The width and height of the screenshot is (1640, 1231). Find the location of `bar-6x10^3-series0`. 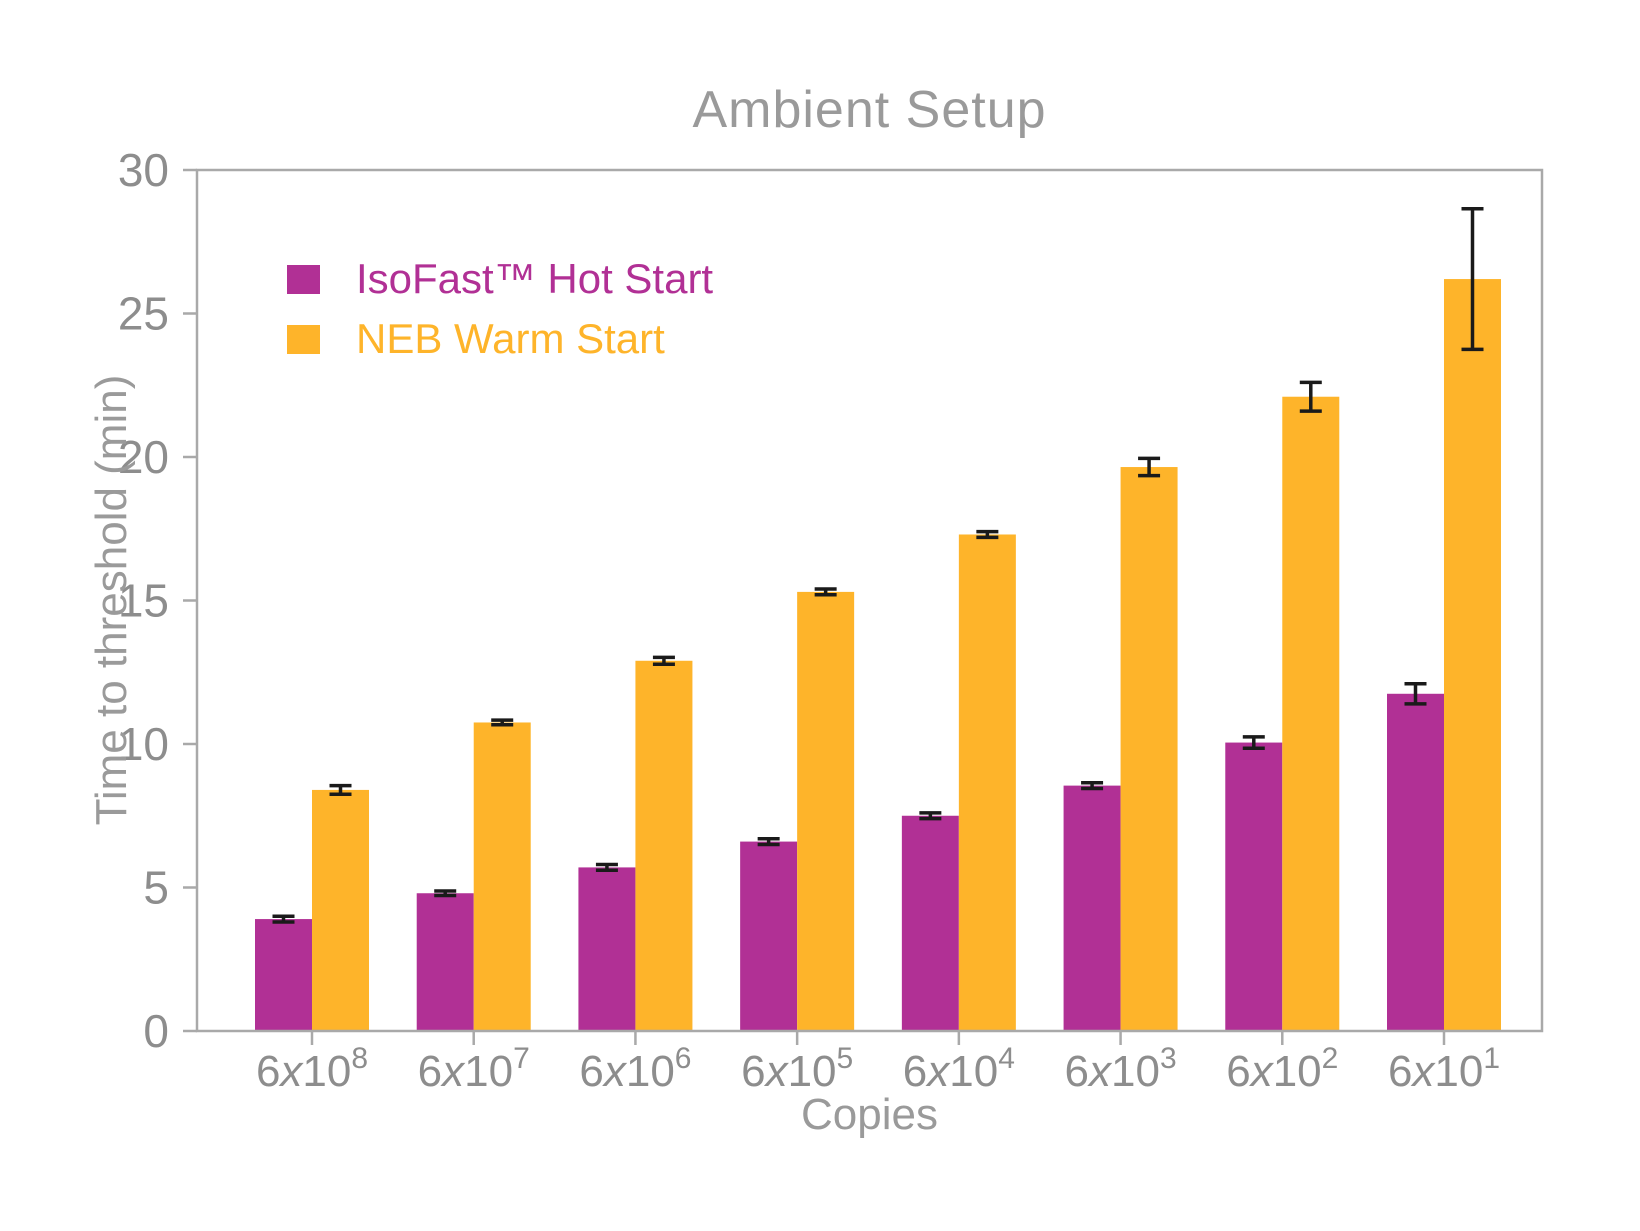

bar-6x10^3-series0 is located at coordinates (1092, 908).